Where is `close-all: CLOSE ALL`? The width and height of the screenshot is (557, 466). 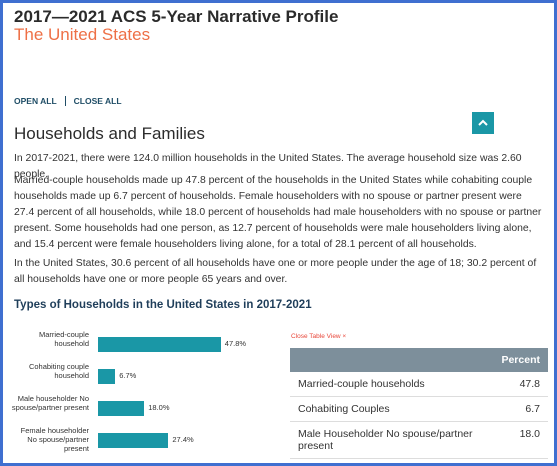
close-all: CLOSE ALL is located at coordinates (97, 101).